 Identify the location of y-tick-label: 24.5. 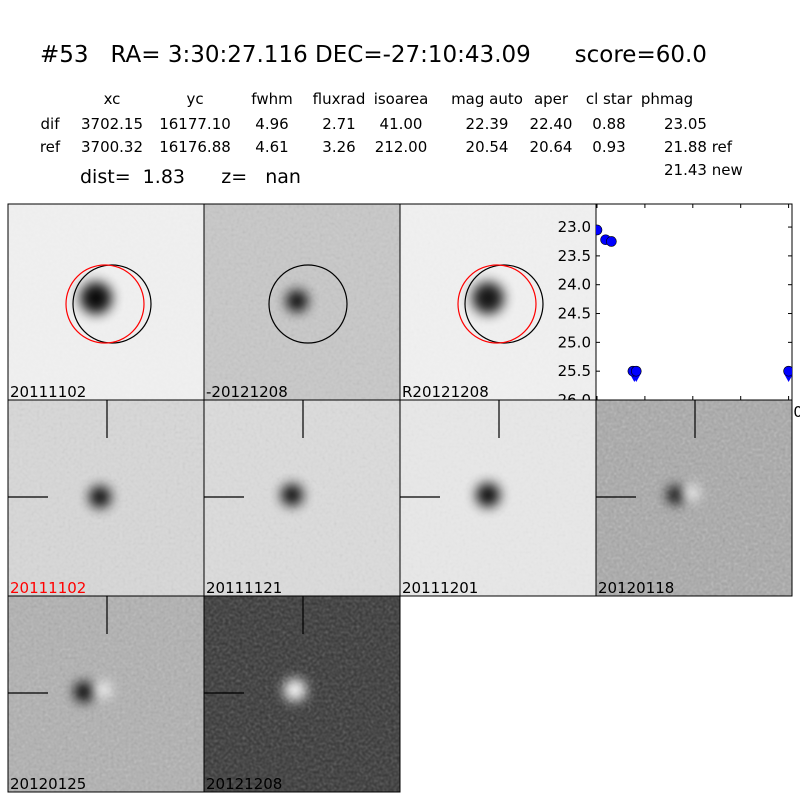
(574, 314).